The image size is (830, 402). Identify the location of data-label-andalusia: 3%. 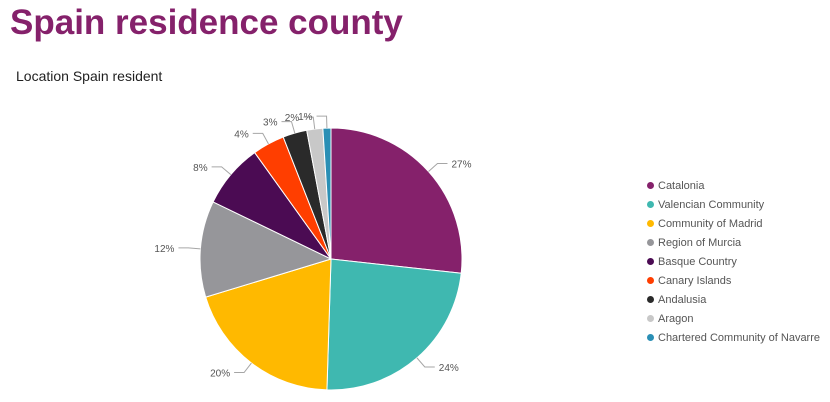
(270, 123).